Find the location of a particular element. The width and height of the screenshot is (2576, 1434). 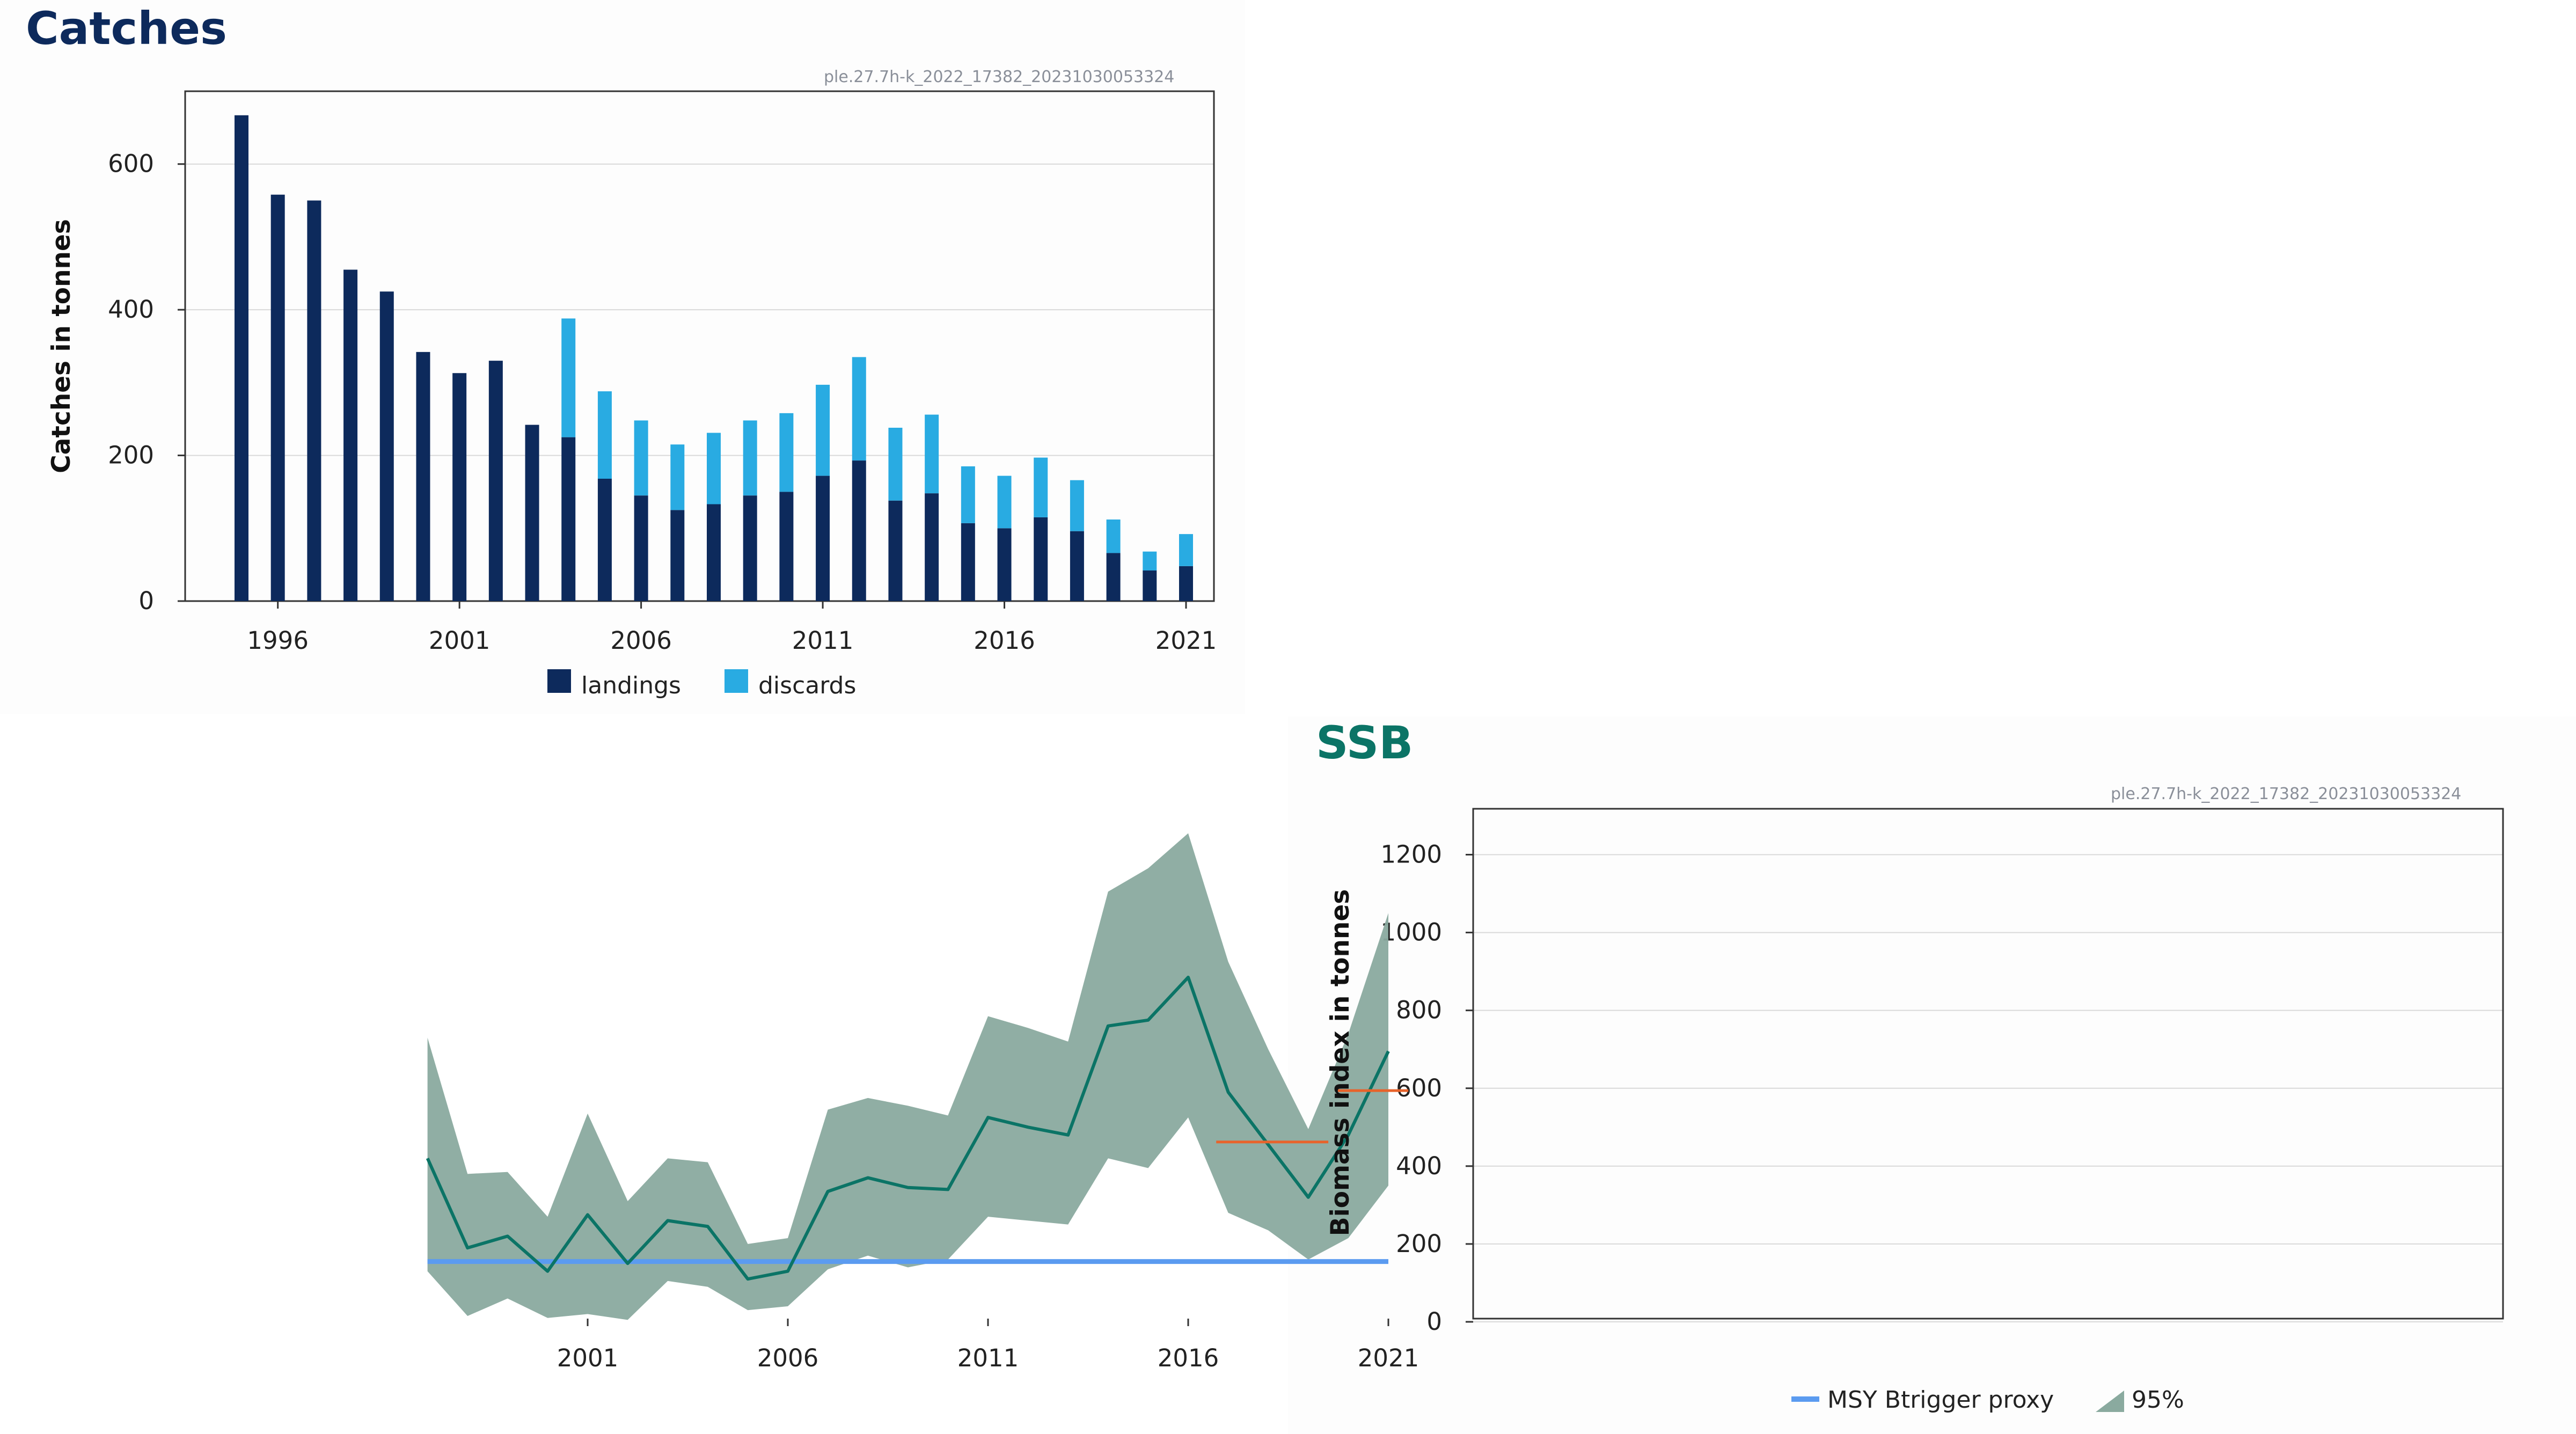

legend-swatch-95-band is located at coordinates (2110, 1401).